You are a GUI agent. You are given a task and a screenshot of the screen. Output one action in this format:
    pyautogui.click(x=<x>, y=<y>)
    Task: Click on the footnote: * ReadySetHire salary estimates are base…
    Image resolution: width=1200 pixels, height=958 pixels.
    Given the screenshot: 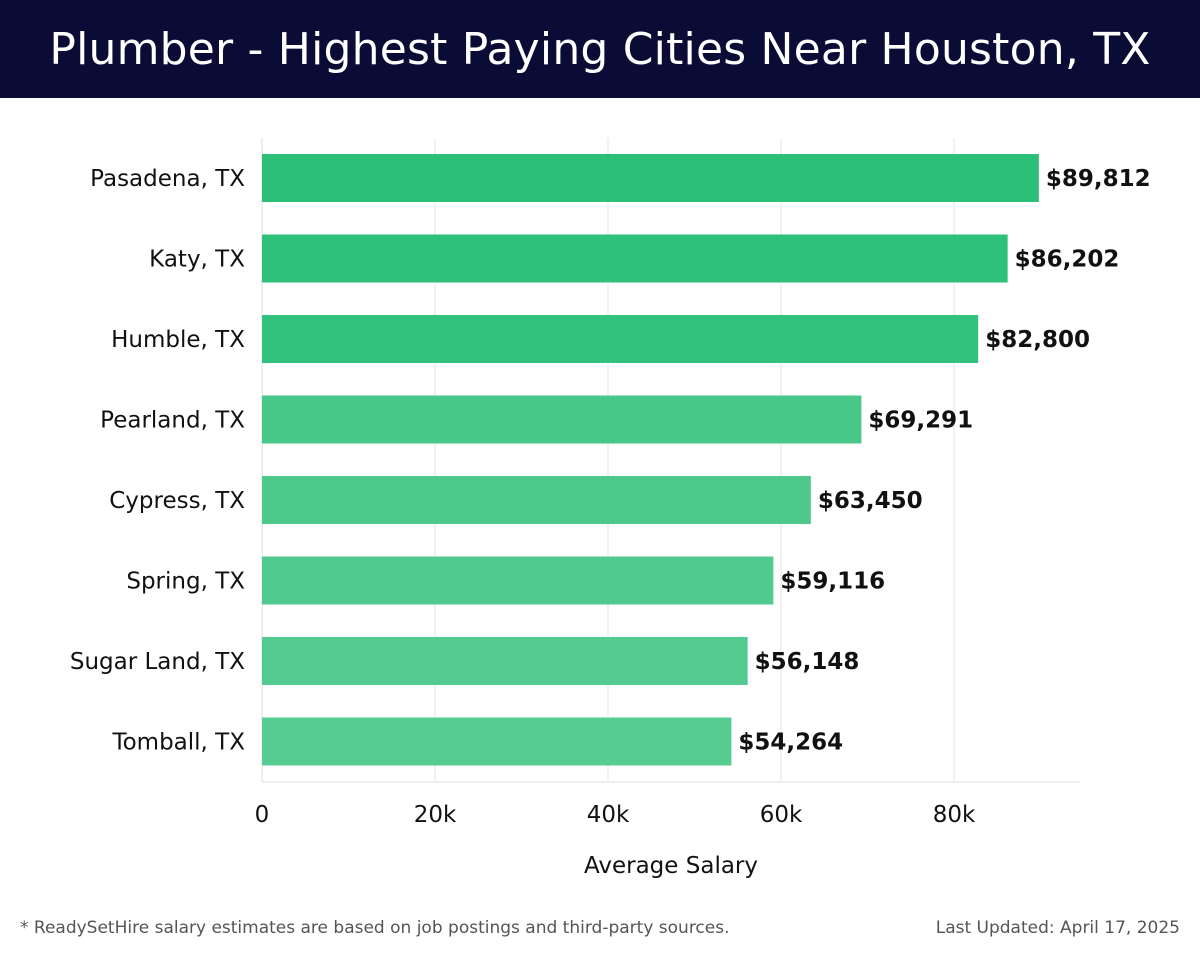 What is the action you would take?
    pyautogui.click(x=375, y=928)
    